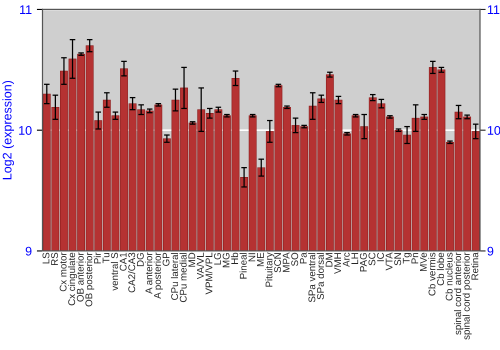  I want to click on x-tick-label: Tg, so click(407, 258).